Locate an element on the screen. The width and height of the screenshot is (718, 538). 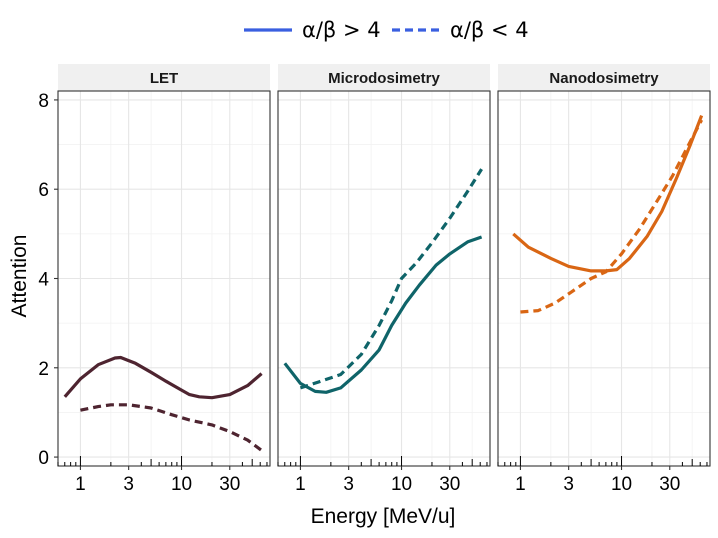
y-axis-title: Attention is located at coordinates (19, 276).